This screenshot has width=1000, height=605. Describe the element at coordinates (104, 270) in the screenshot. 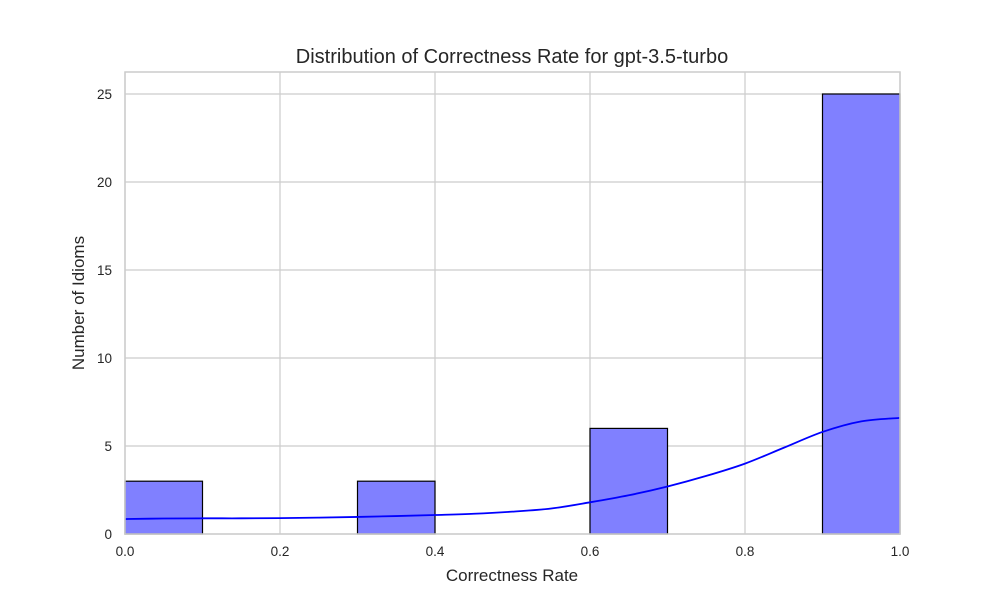

I see `y-tick-label: 15` at that location.